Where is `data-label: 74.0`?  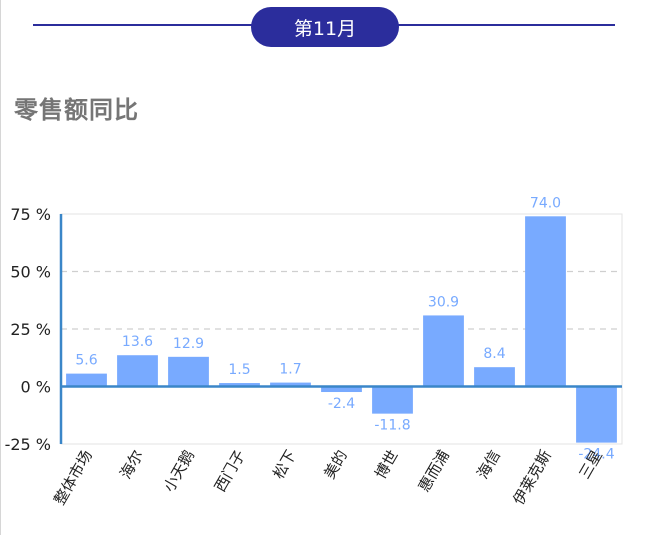 data-label: 74.0 is located at coordinates (545, 203).